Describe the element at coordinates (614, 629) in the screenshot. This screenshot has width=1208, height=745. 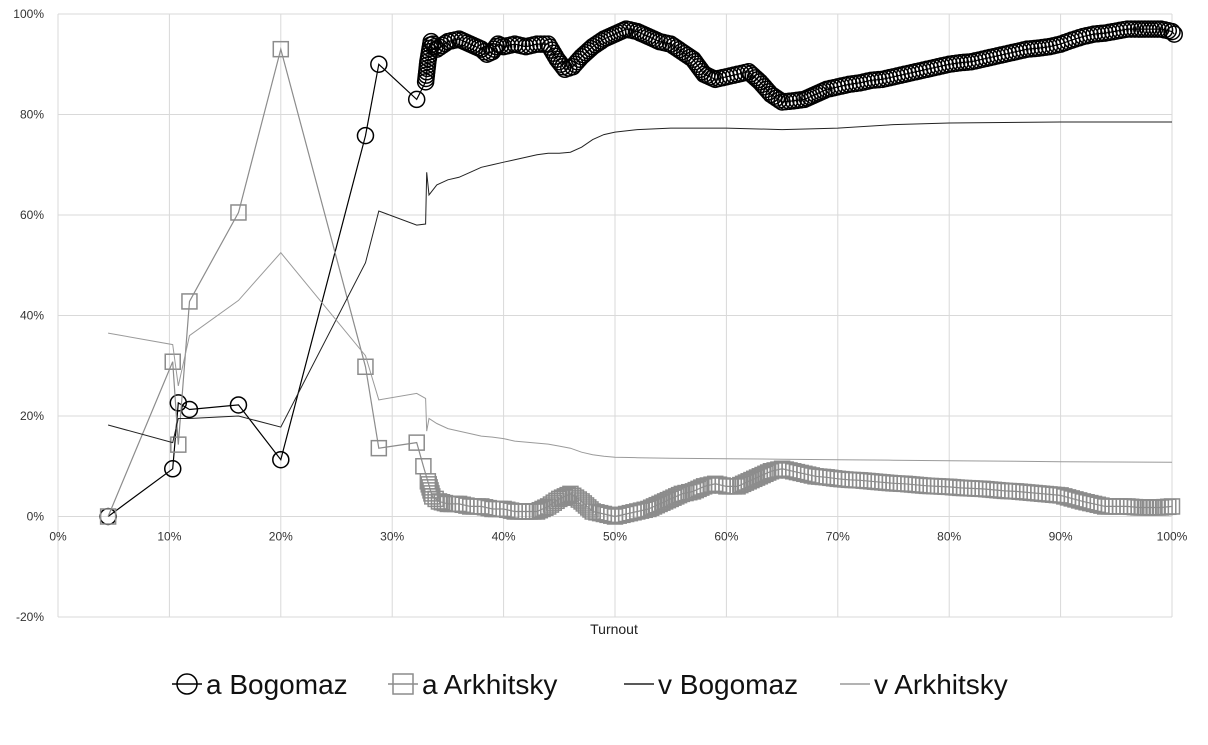
I see `x-axis-title: Turnout` at that location.